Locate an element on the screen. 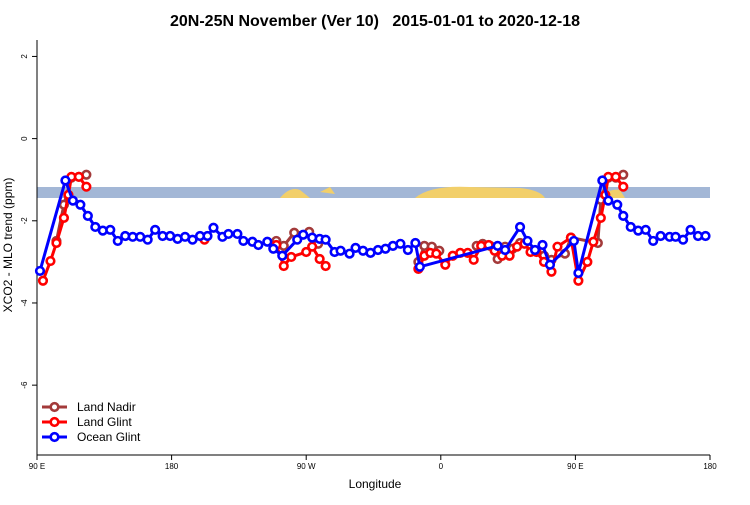  y-tick-label: -2 is located at coordinates (24, 221).